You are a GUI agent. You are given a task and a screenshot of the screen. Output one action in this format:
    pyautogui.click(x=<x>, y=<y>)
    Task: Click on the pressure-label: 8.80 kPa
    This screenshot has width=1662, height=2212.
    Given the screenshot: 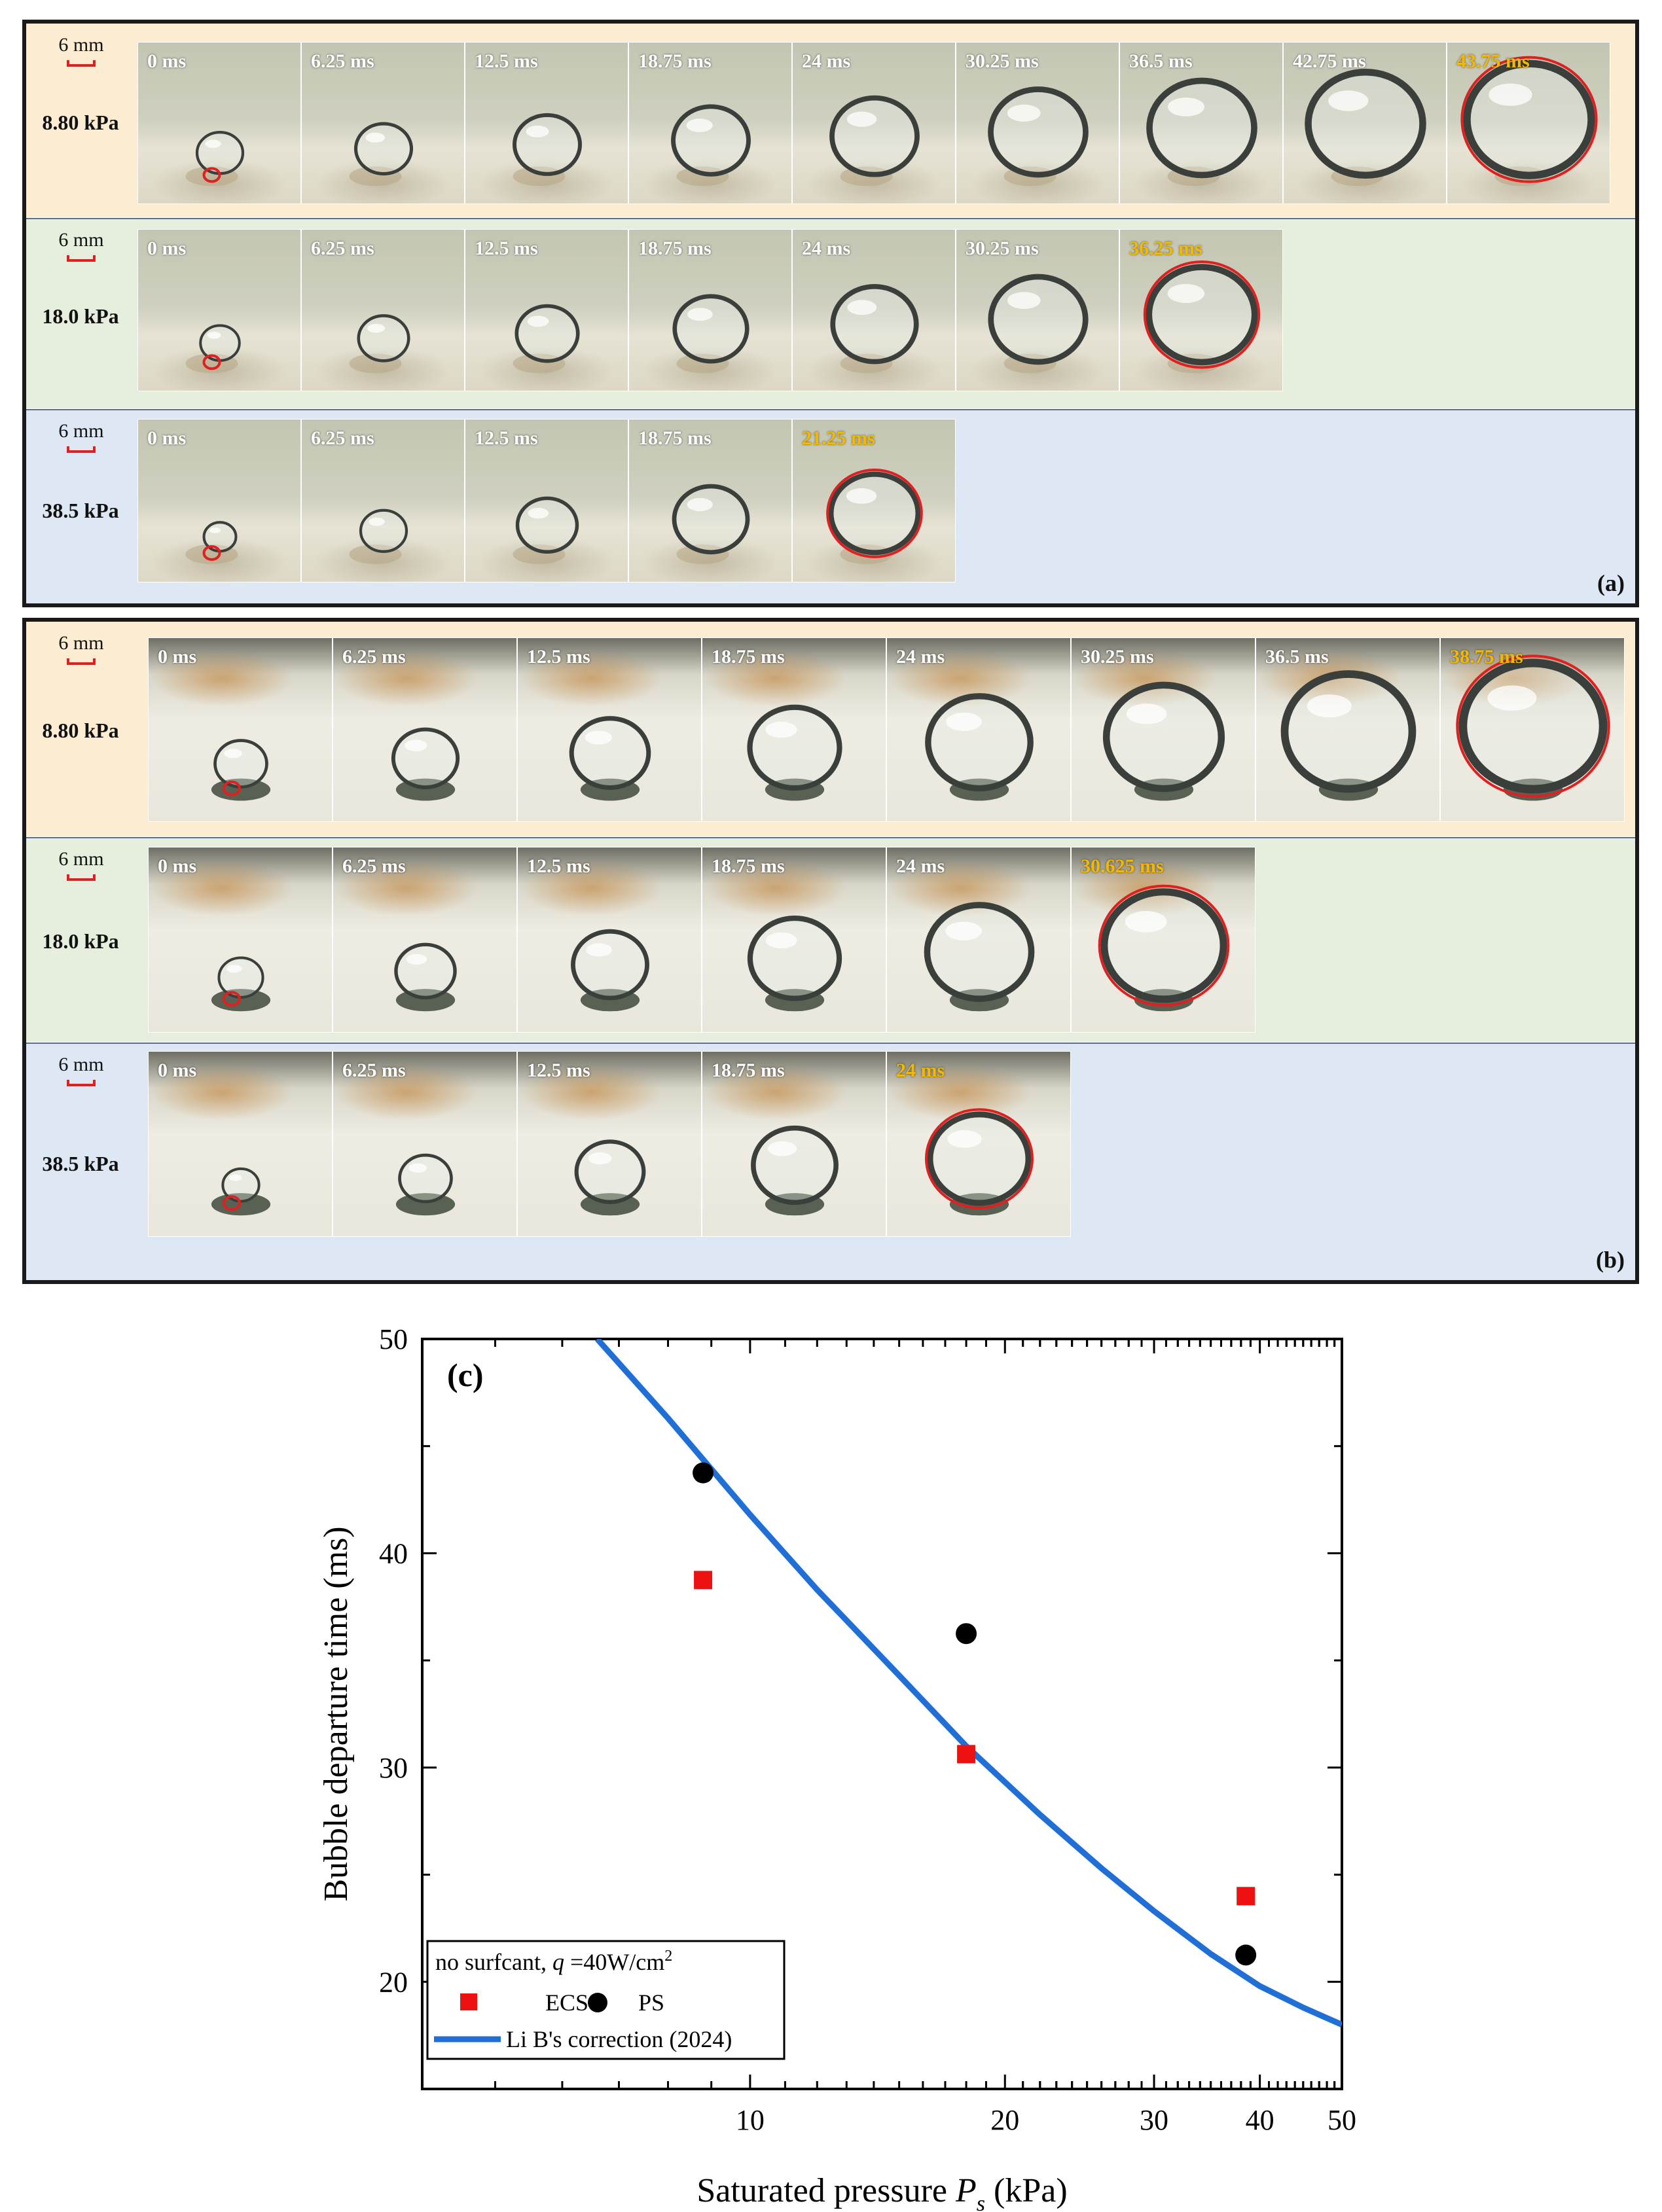 What is the action you would take?
    pyautogui.click(x=80, y=122)
    